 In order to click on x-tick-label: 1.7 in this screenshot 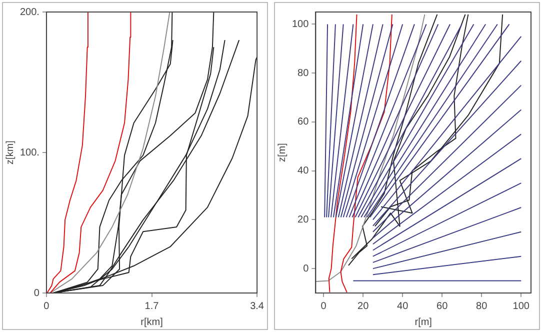, I will do `click(152, 306)`.